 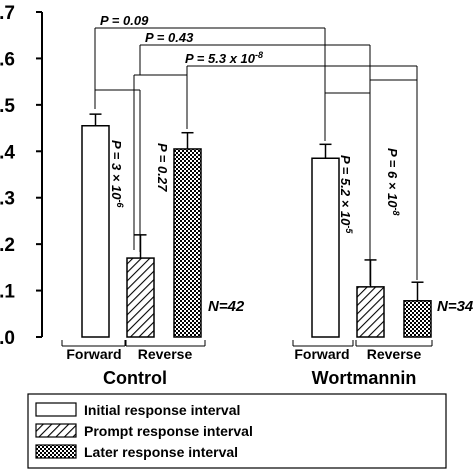 What do you see at coordinates (117, 174) in the screenshot?
I see `p-value-control-forward: P = 3 × 10-6` at bounding box center [117, 174].